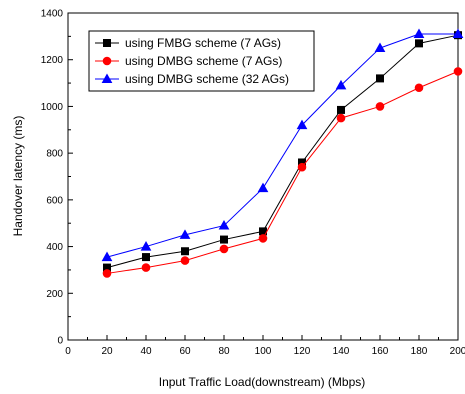 The width and height of the screenshot is (465, 394). What do you see at coordinates (263, 351) in the screenshot?
I see `x-tick-label: 100` at bounding box center [263, 351].